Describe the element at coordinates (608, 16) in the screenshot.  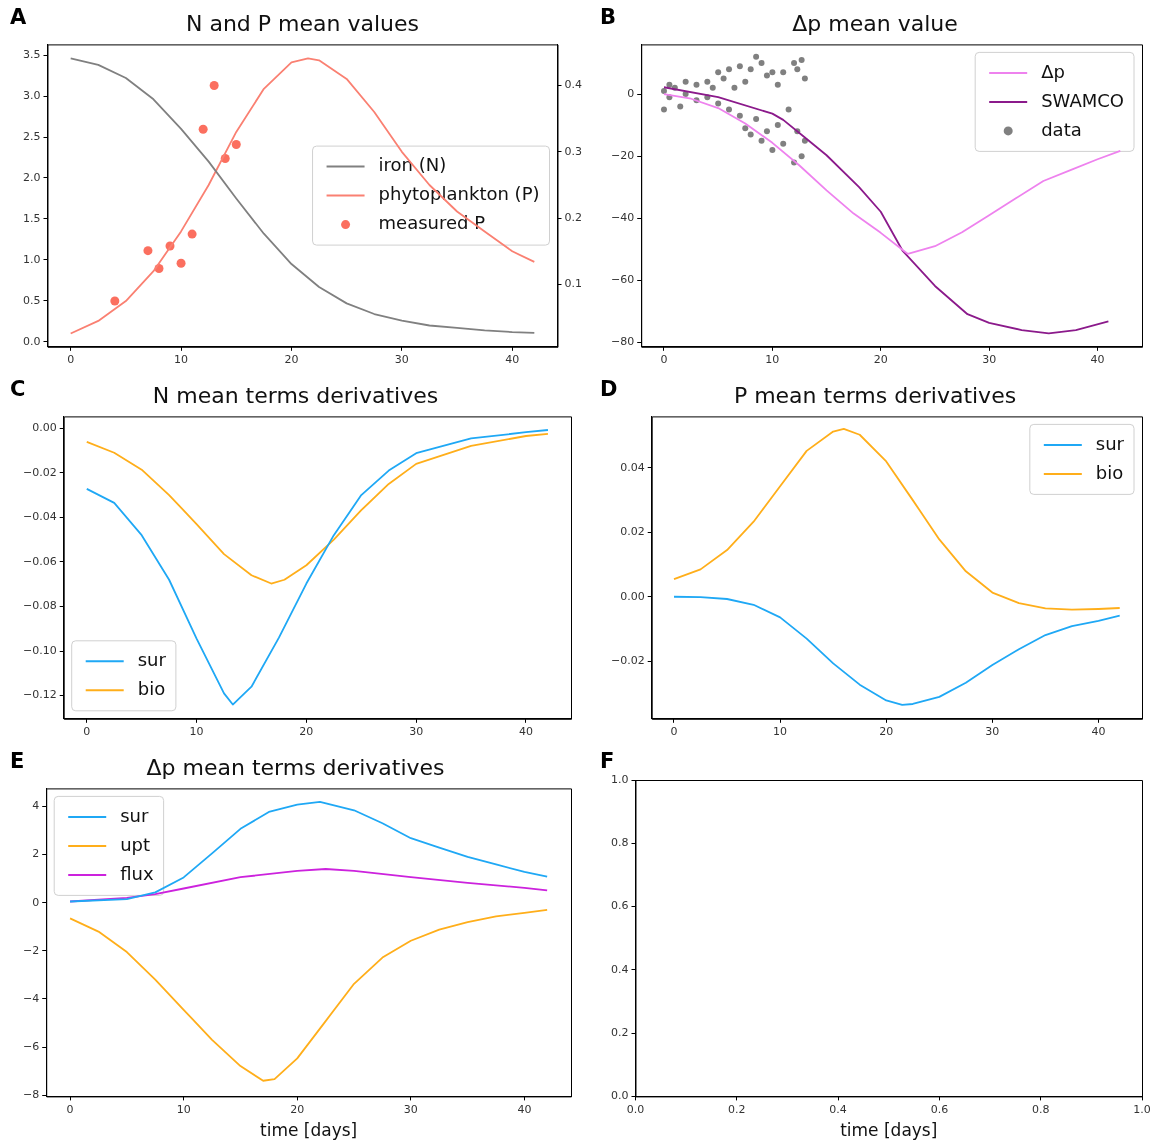
I see `text: B` at that location.